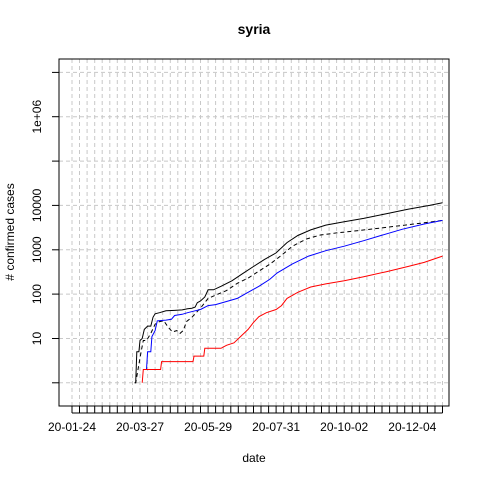 Image resolution: width=480 pixels, height=480 pixels. I want to click on y-tick-label: 1000, so click(37, 249).